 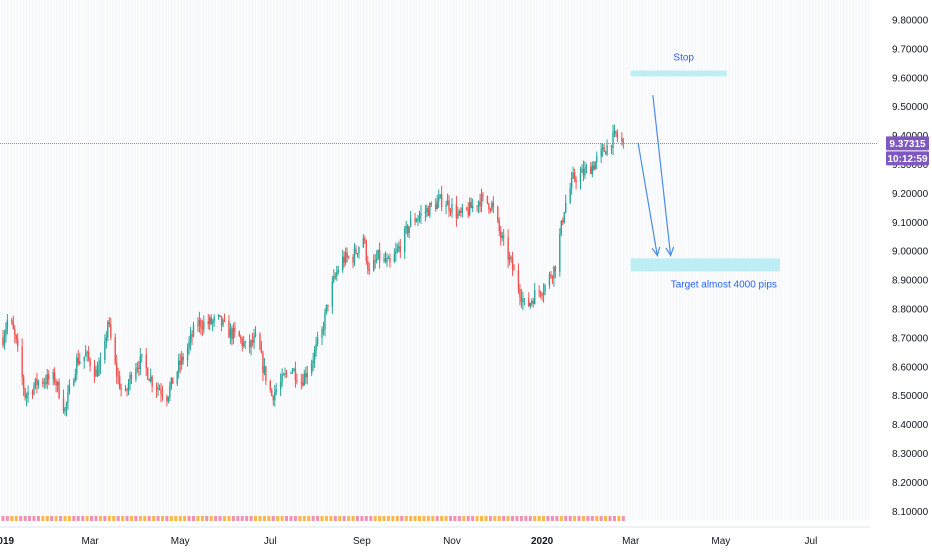 What do you see at coordinates (910, 425) in the screenshot?
I see `y-tick-label: 8.40000` at bounding box center [910, 425].